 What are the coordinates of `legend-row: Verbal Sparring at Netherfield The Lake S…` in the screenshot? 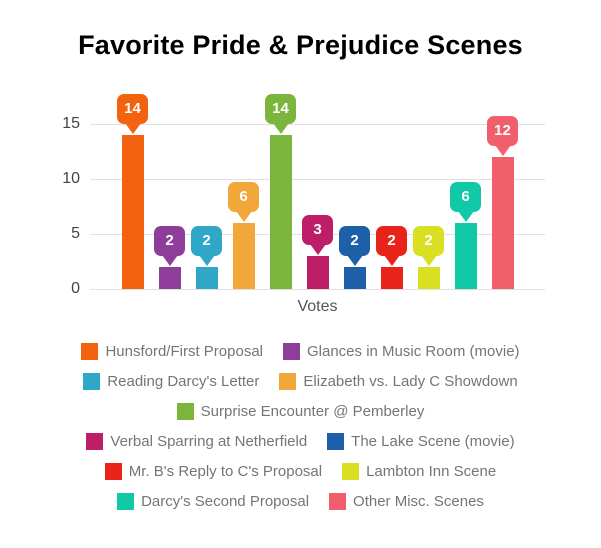 It's located at (300, 441).